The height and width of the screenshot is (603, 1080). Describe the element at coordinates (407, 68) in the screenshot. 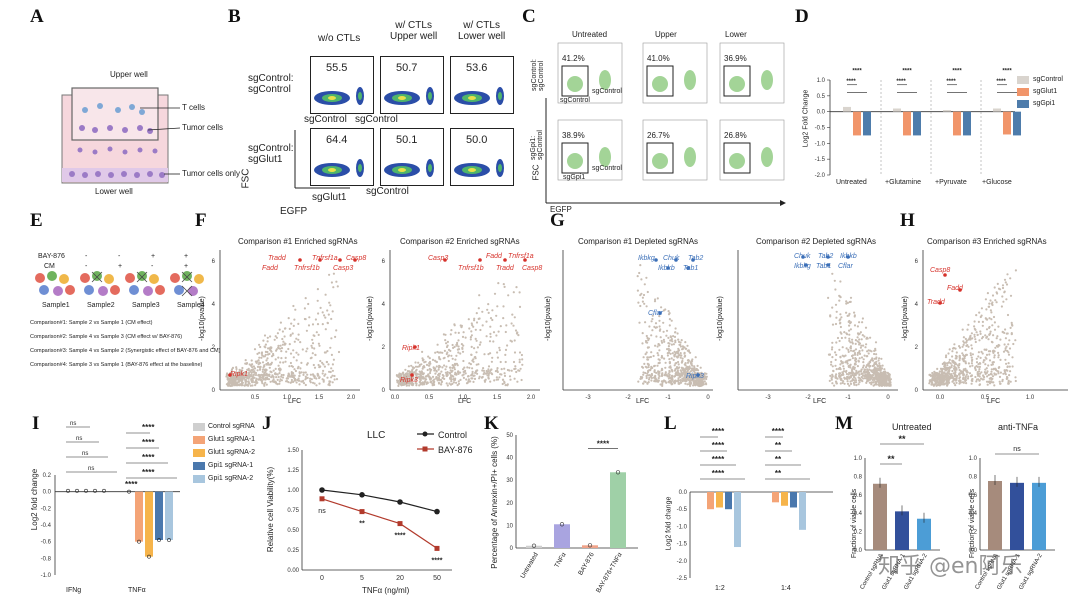

I see `b-val-r1c2: 50.7` at that location.